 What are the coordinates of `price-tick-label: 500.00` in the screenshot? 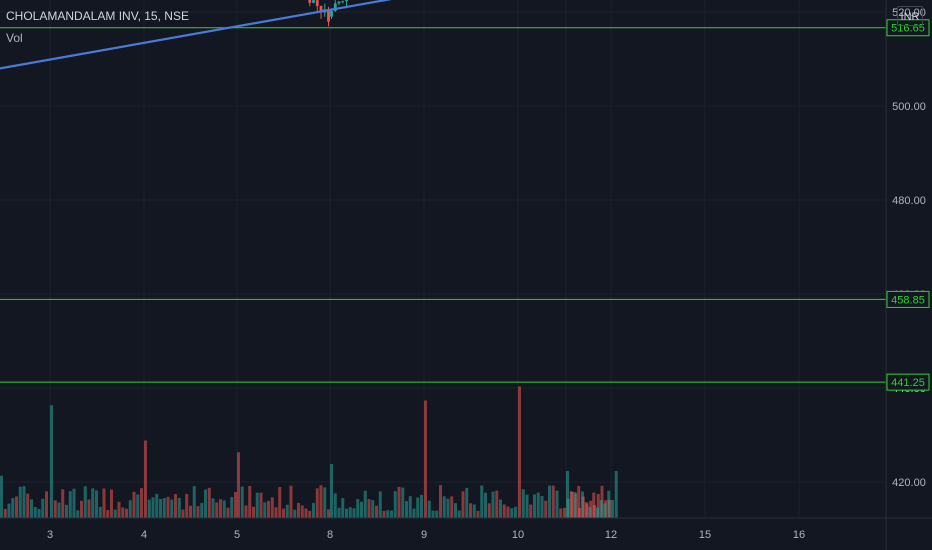 It's located at (909, 107).